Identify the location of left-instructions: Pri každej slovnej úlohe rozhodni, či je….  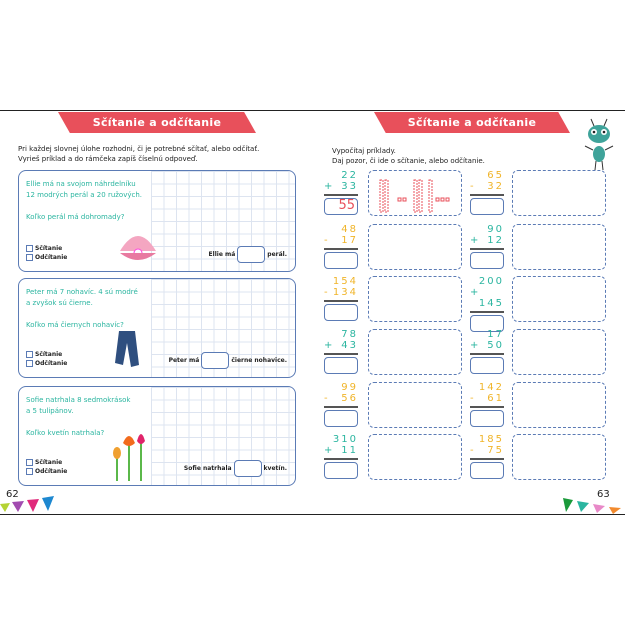
(138, 154).